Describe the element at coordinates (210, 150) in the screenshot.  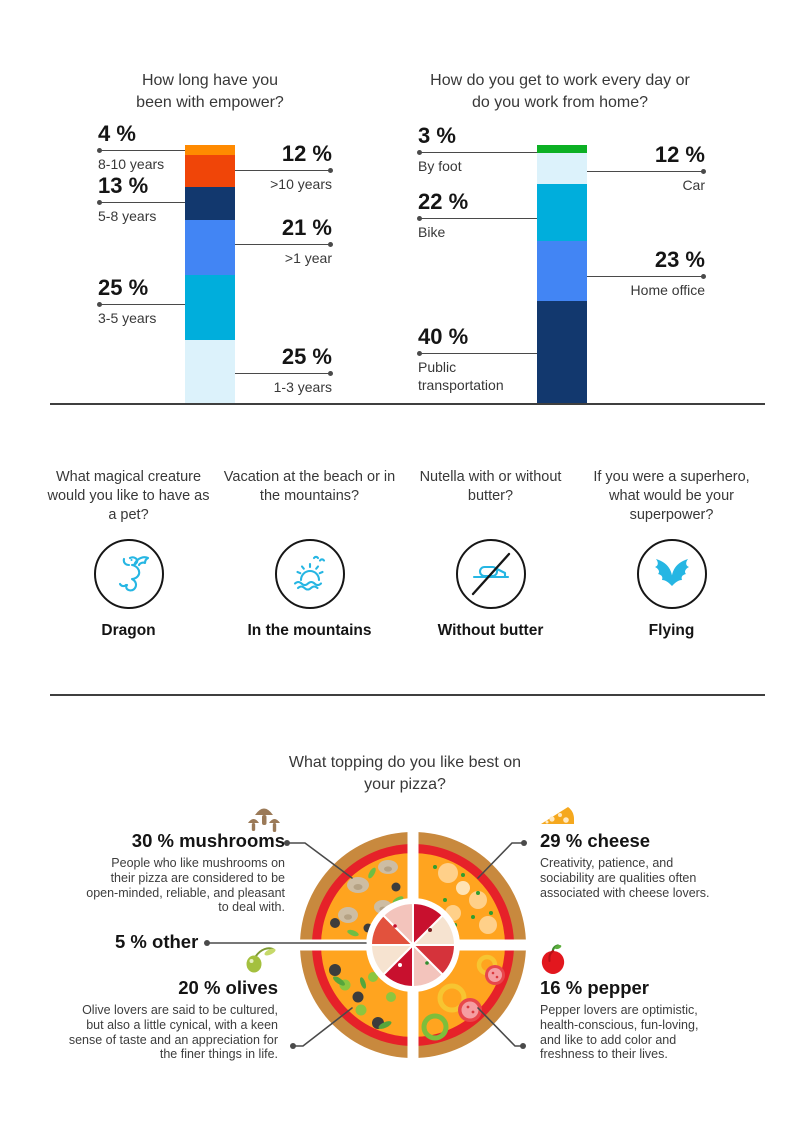
I see `bar-segment-8-10-years` at that location.